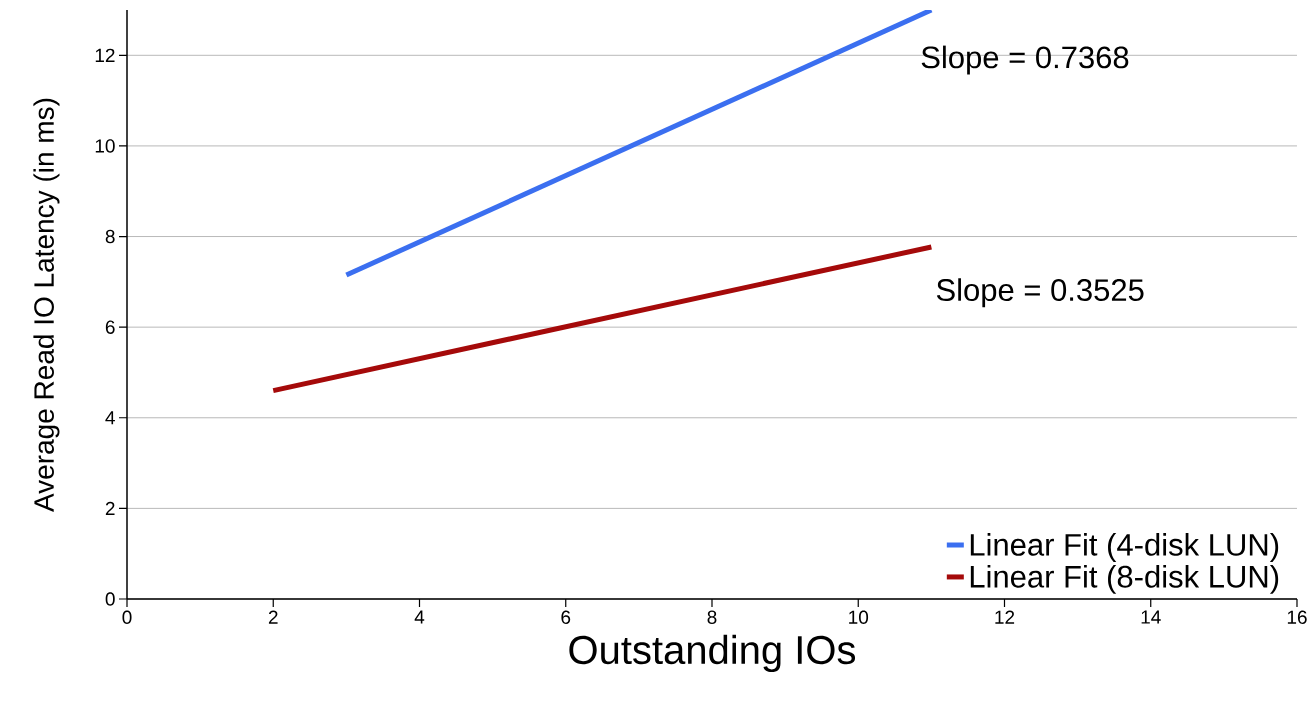  What do you see at coordinates (127, 617) in the screenshot?
I see `x-tick-label: 0` at bounding box center [127, 617].